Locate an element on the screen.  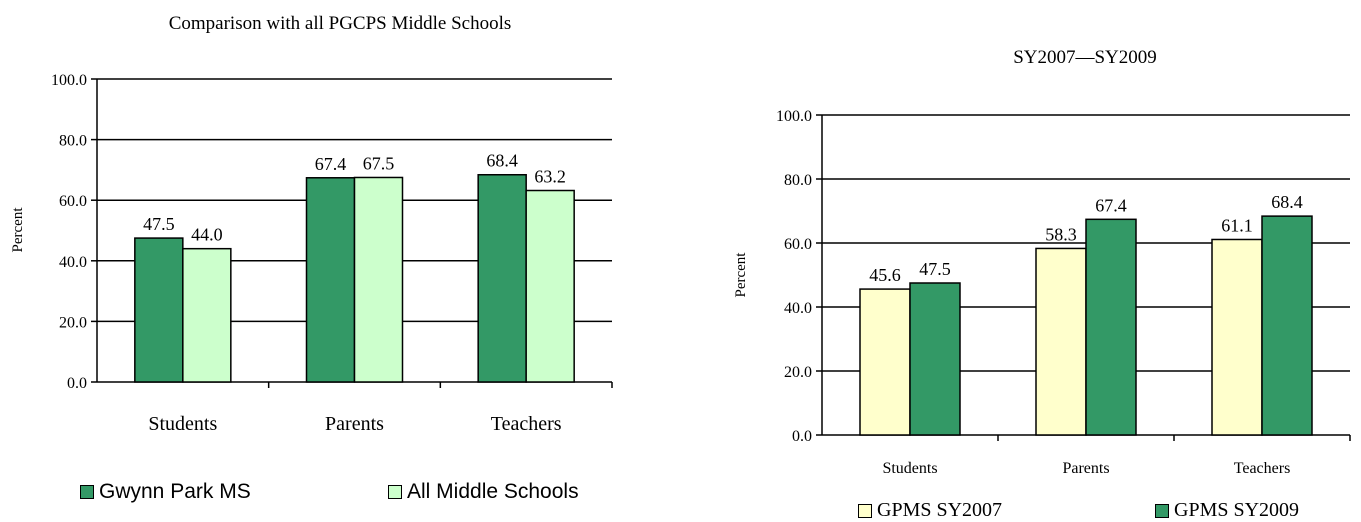
chart1-data-label: 67.4 is located at coordinates (331, 164).